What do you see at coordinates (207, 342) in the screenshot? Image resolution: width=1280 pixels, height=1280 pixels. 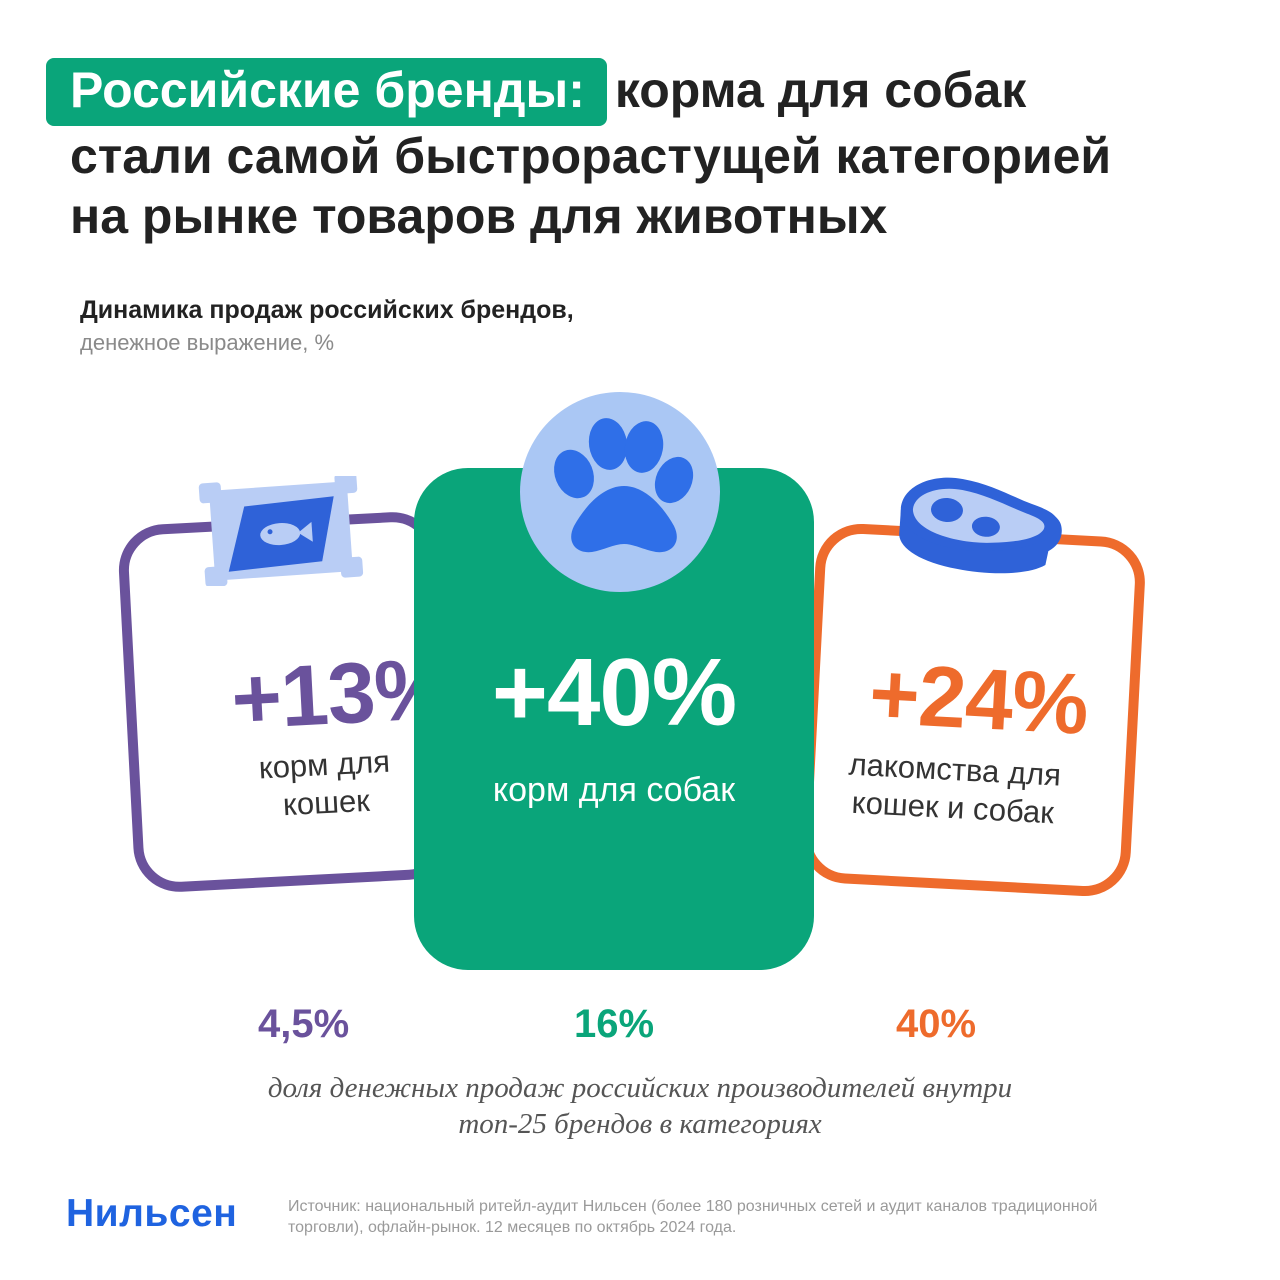 I see `chart-unit: денежное выражение, %` at bounding box center [207, 342].